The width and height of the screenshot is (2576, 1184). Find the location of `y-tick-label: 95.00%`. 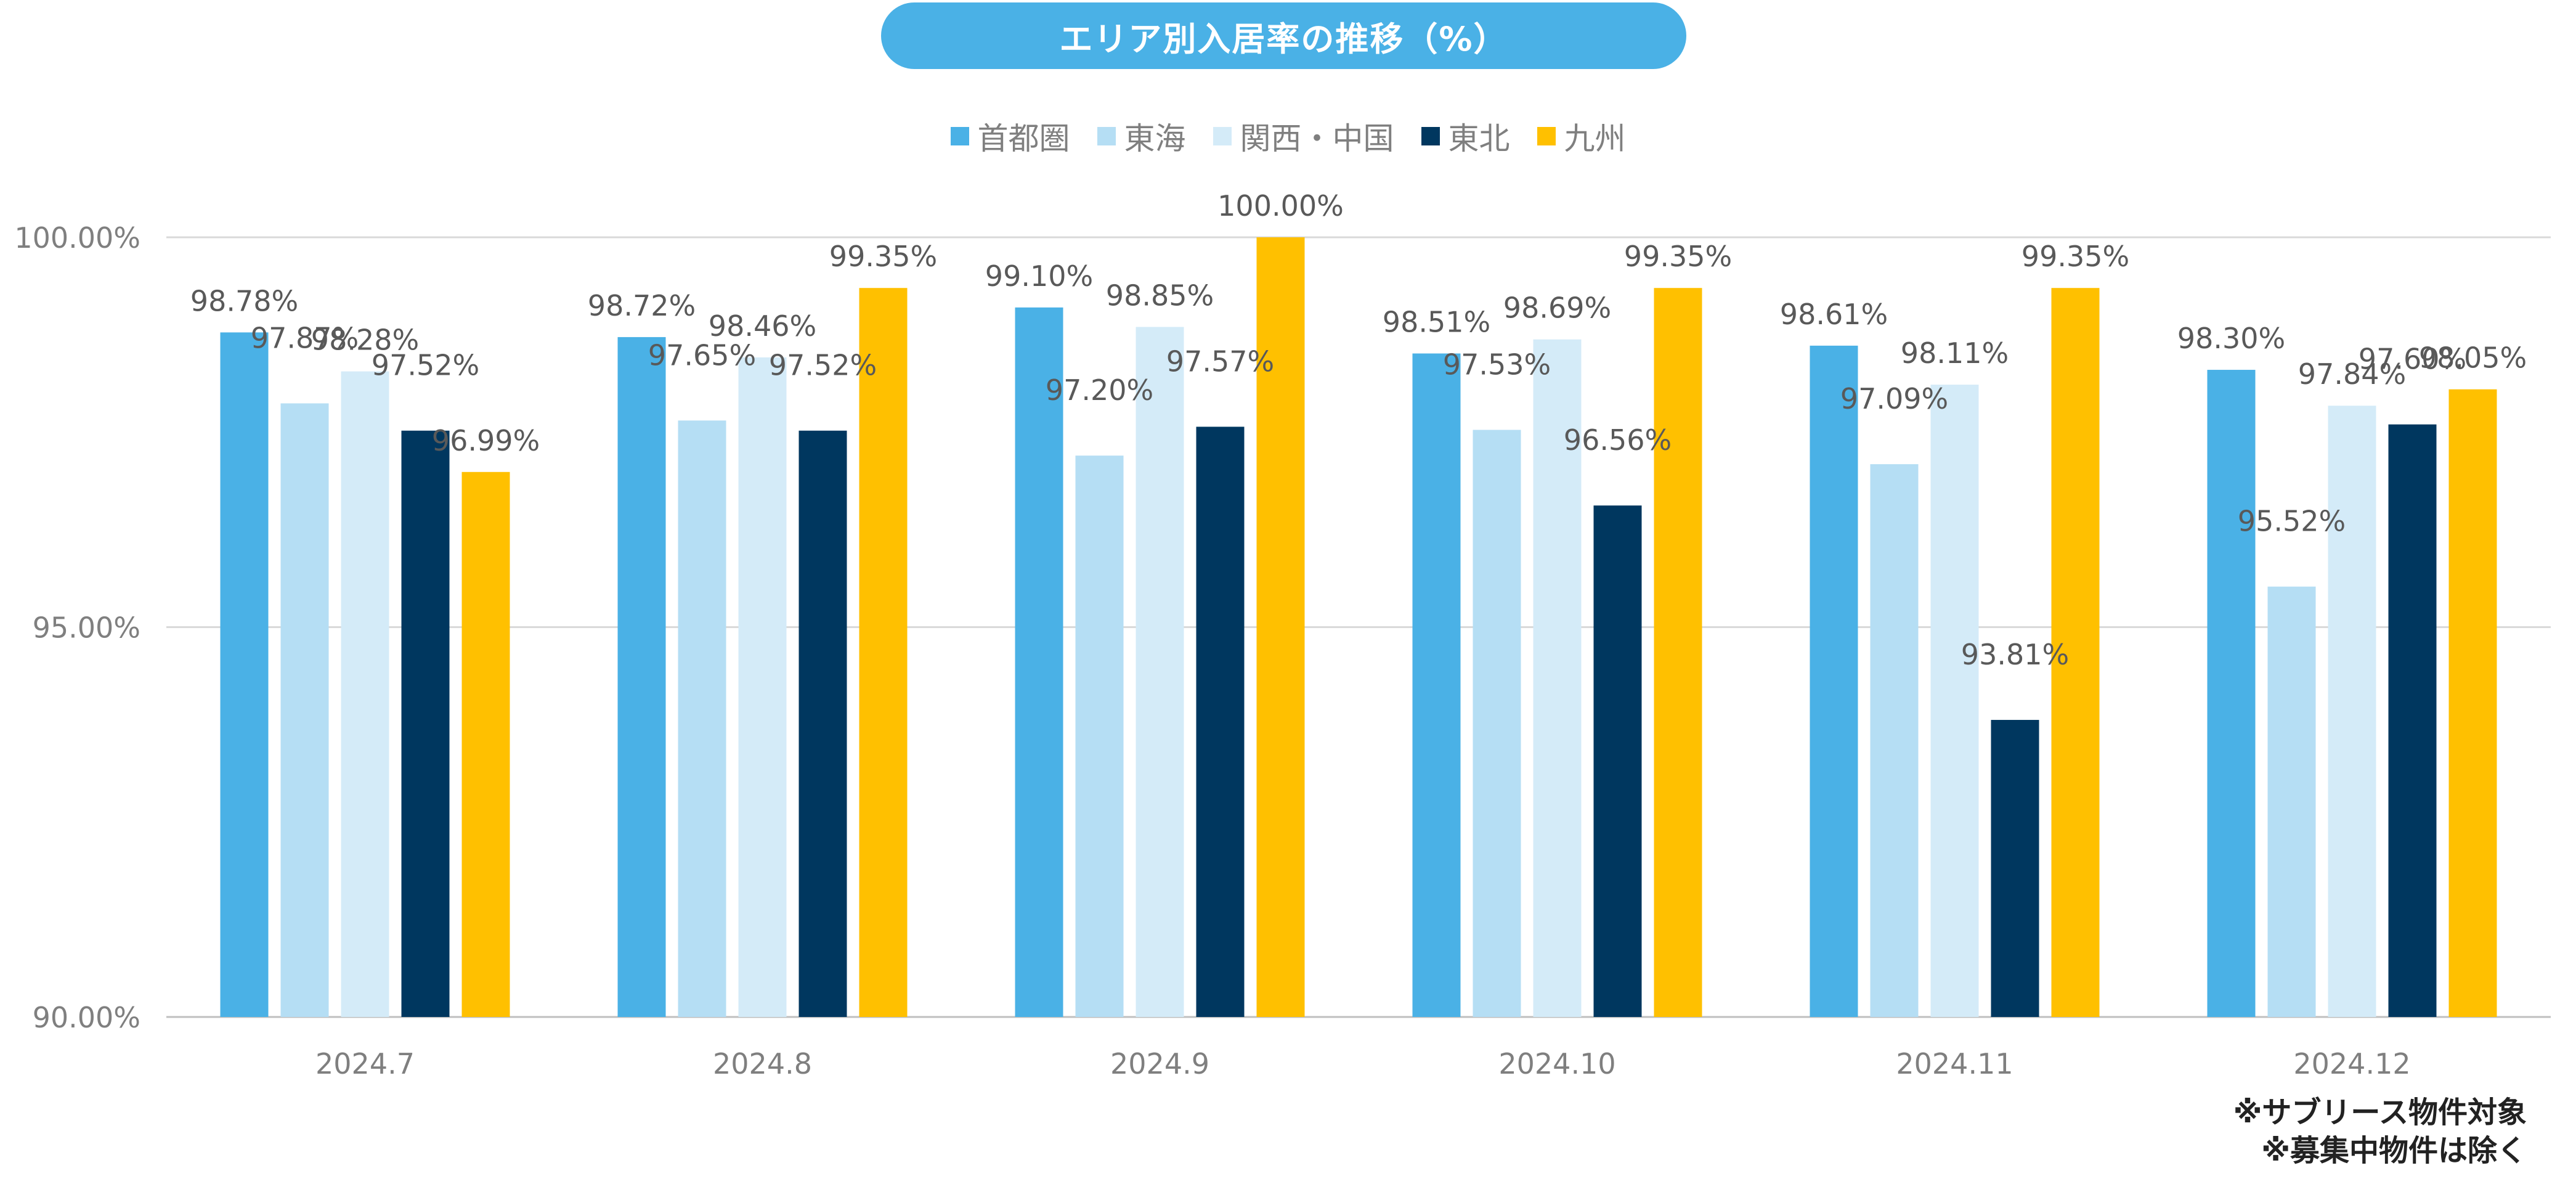

y-tick-label: 95.00% is located at coordinates (86, 628).